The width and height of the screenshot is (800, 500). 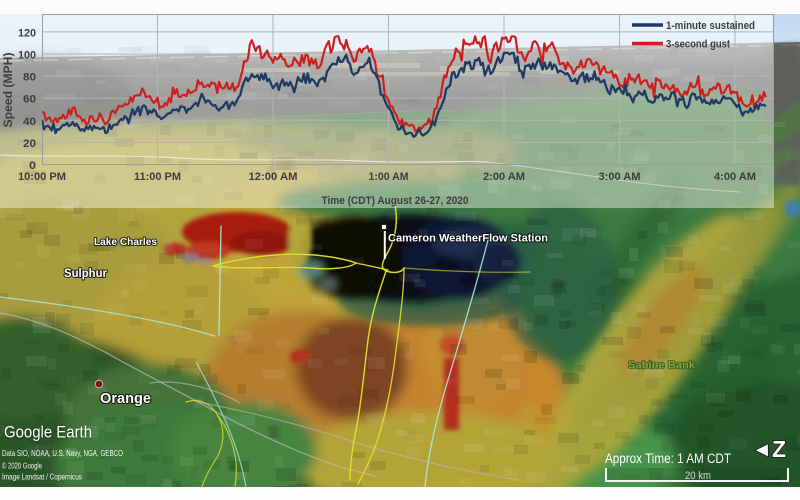 What do you see at coordinates (86, 274) in the screenshot?
I see `svg-text: Sulphur` at bounding box center [86, 274].